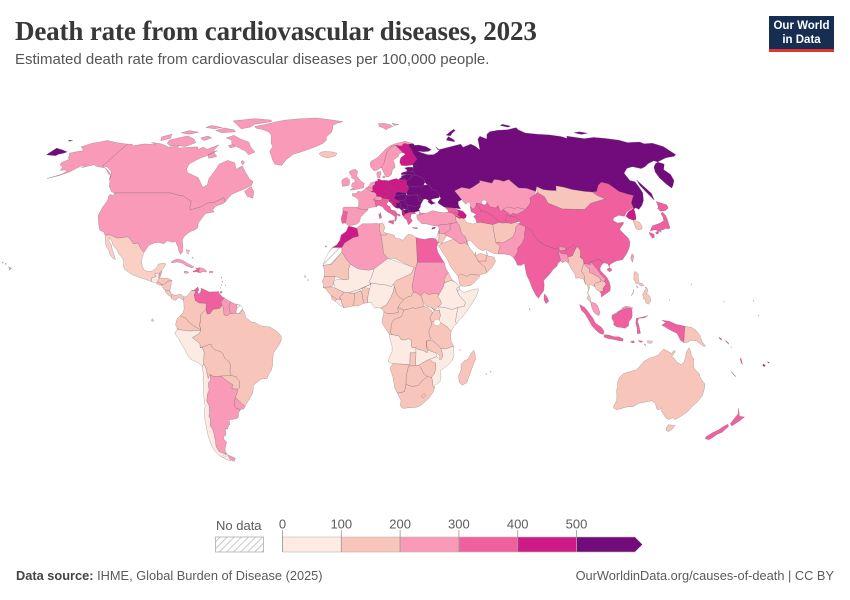 The height and width of the screenshot is (600, 850). Describe the element at coordinates (341, 524) in the screenshot. I see `svg-text: 100` at that location.